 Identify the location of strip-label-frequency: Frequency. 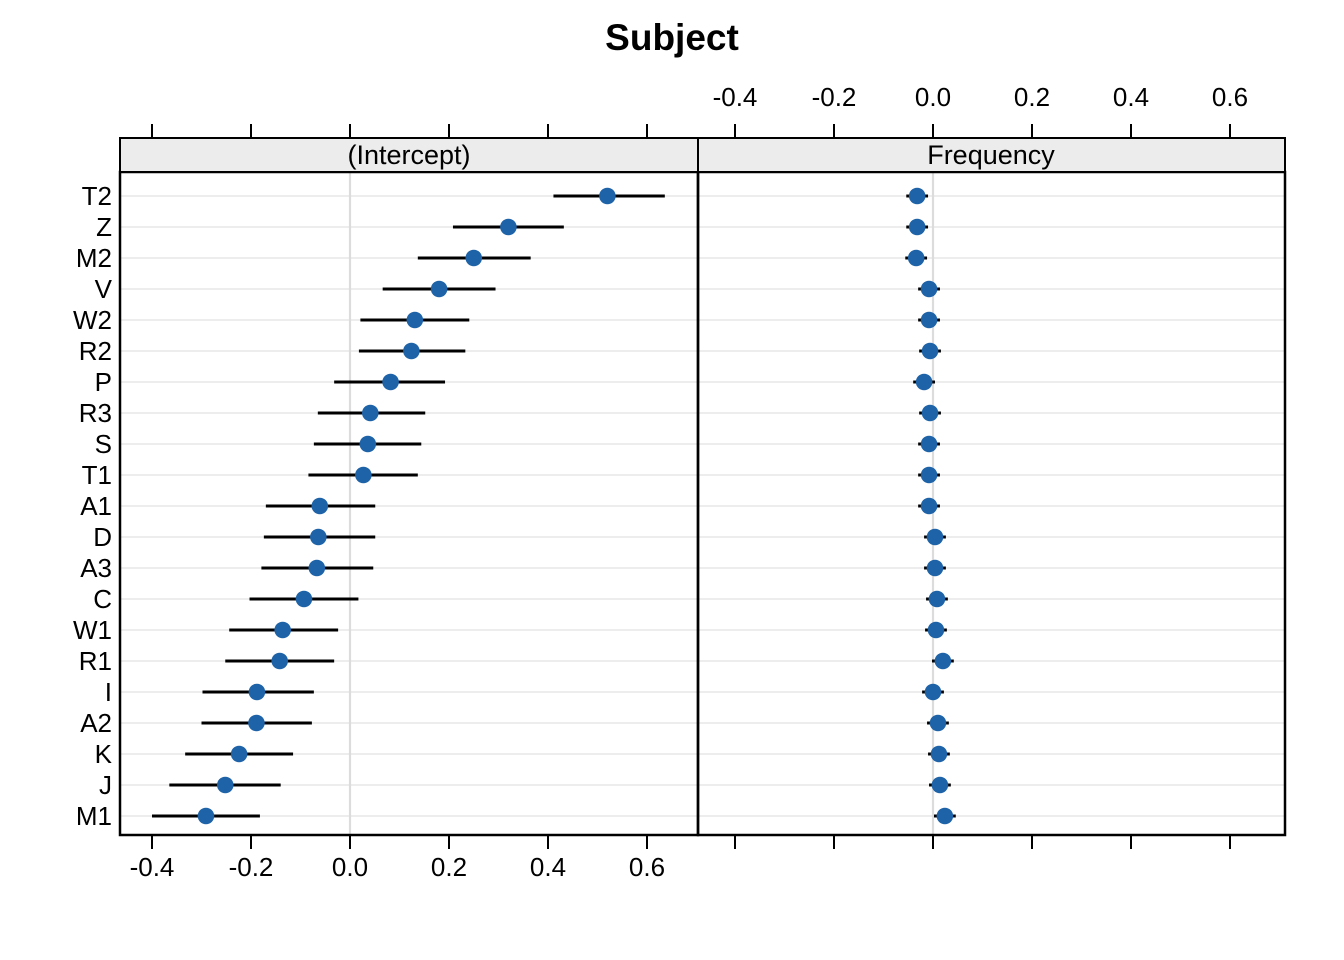
(991, 155).